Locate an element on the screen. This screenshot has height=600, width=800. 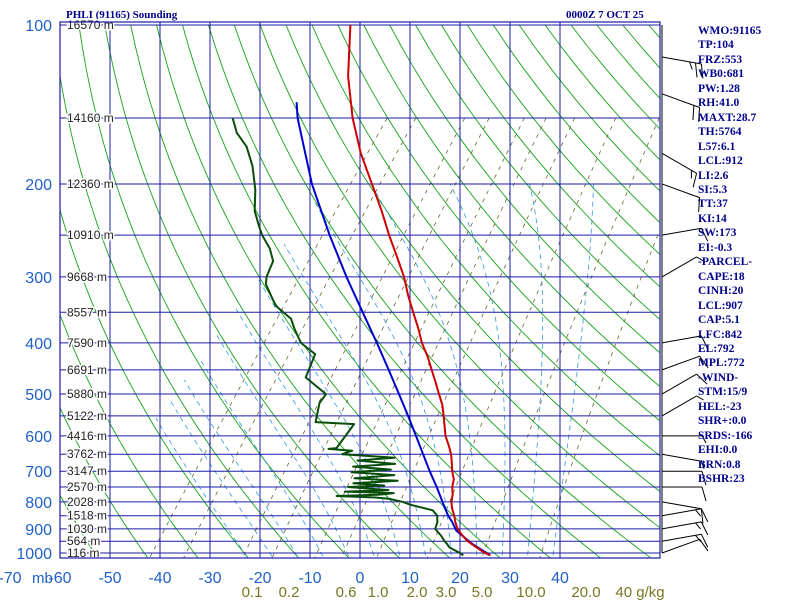
index-item: LCL:912 is located at coordinates (720, 161).